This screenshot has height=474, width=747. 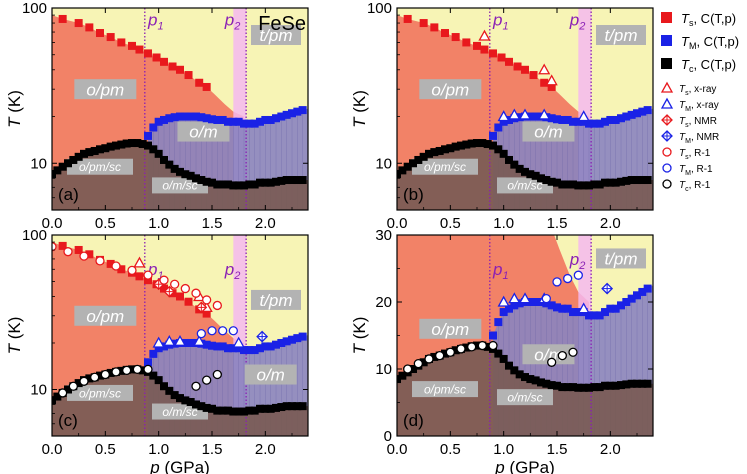 I want to click on label-o-pm-box, so click(x=105, y=89).